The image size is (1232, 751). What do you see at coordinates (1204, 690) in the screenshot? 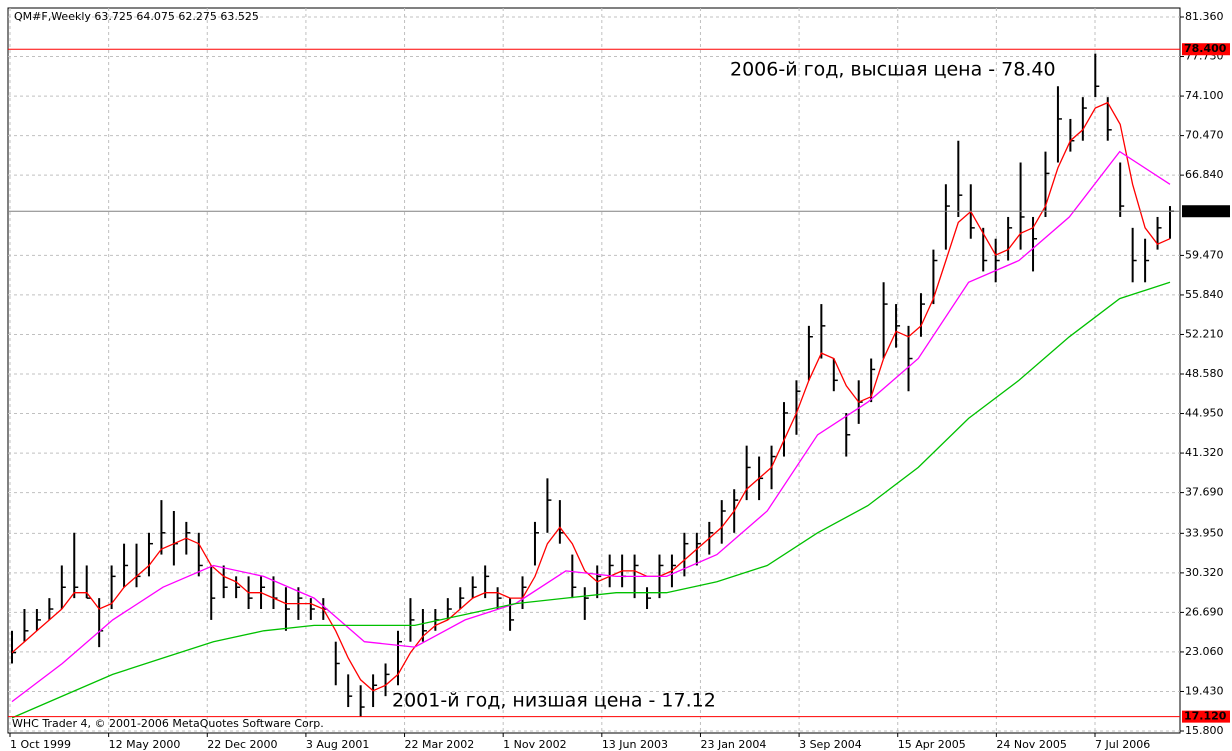
I see `y-tick-label: 19.430` at bounding box center [1204, 690].